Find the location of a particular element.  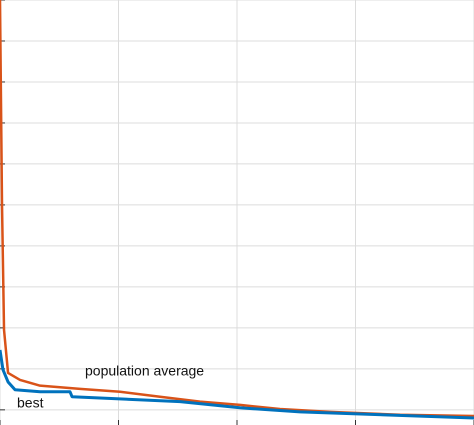

annotation: population average is located at coordinates (144, 371).